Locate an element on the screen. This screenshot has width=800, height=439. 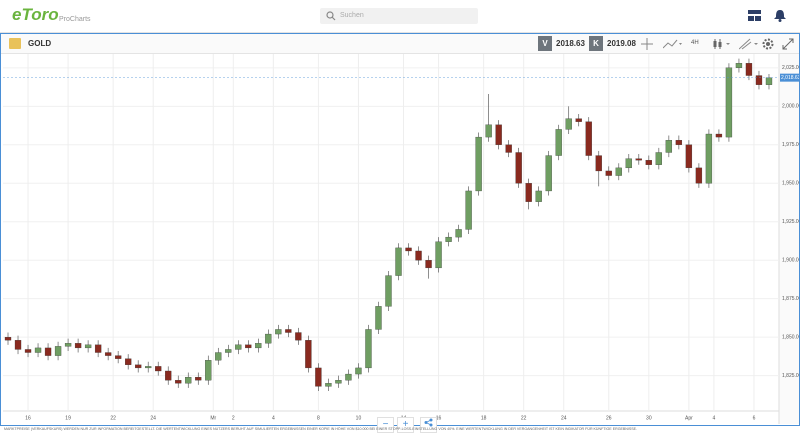
instrument-name: GOLD is located at coordinates (40, 43).